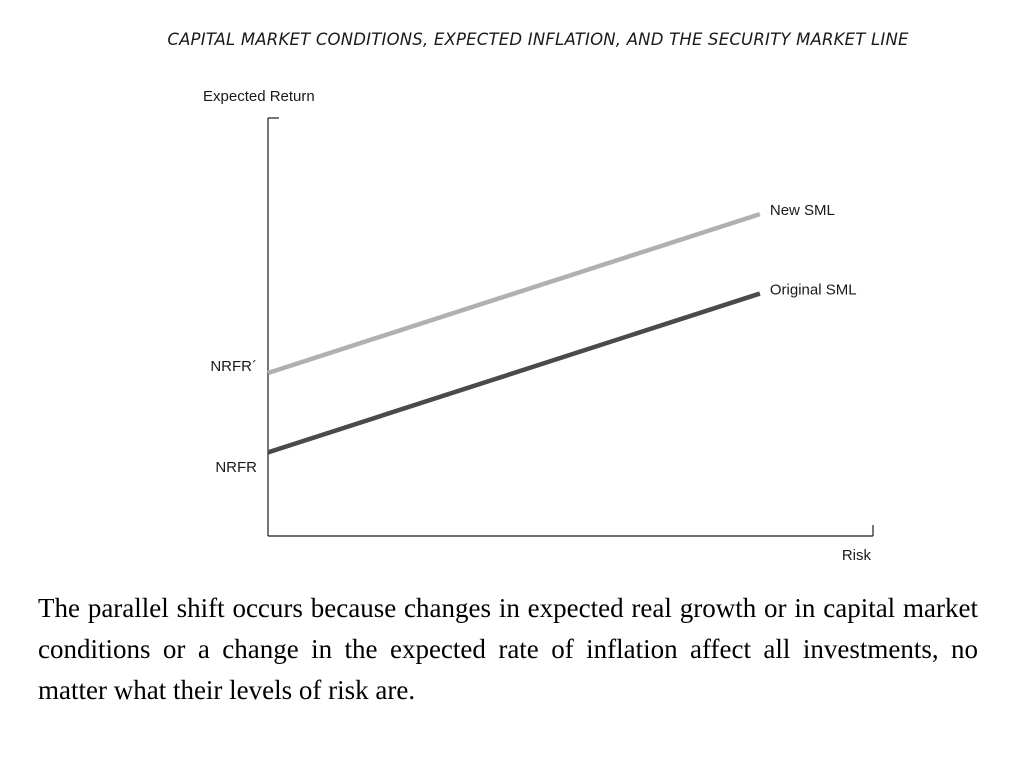 The image size is (1024, 768). I want to click on original-sml-line, so click(514, 373).